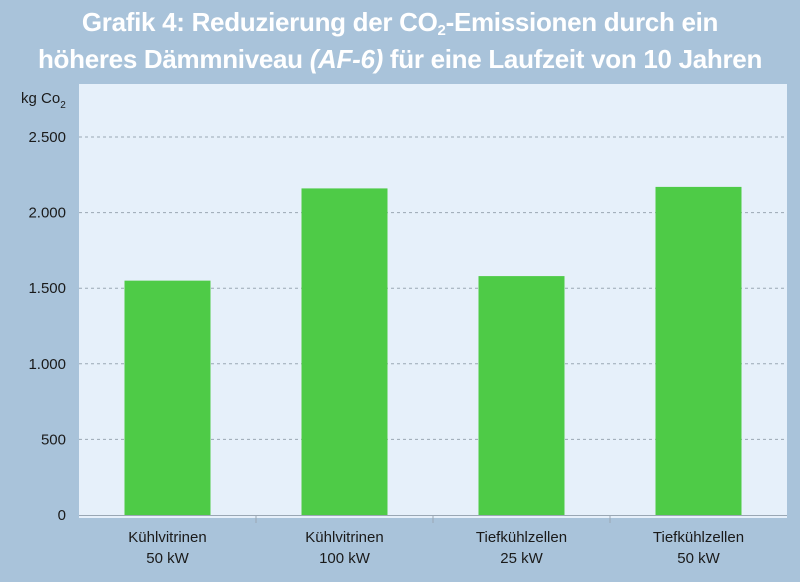  I want to click on y-tick-label: 1.500, so click(47, 288).